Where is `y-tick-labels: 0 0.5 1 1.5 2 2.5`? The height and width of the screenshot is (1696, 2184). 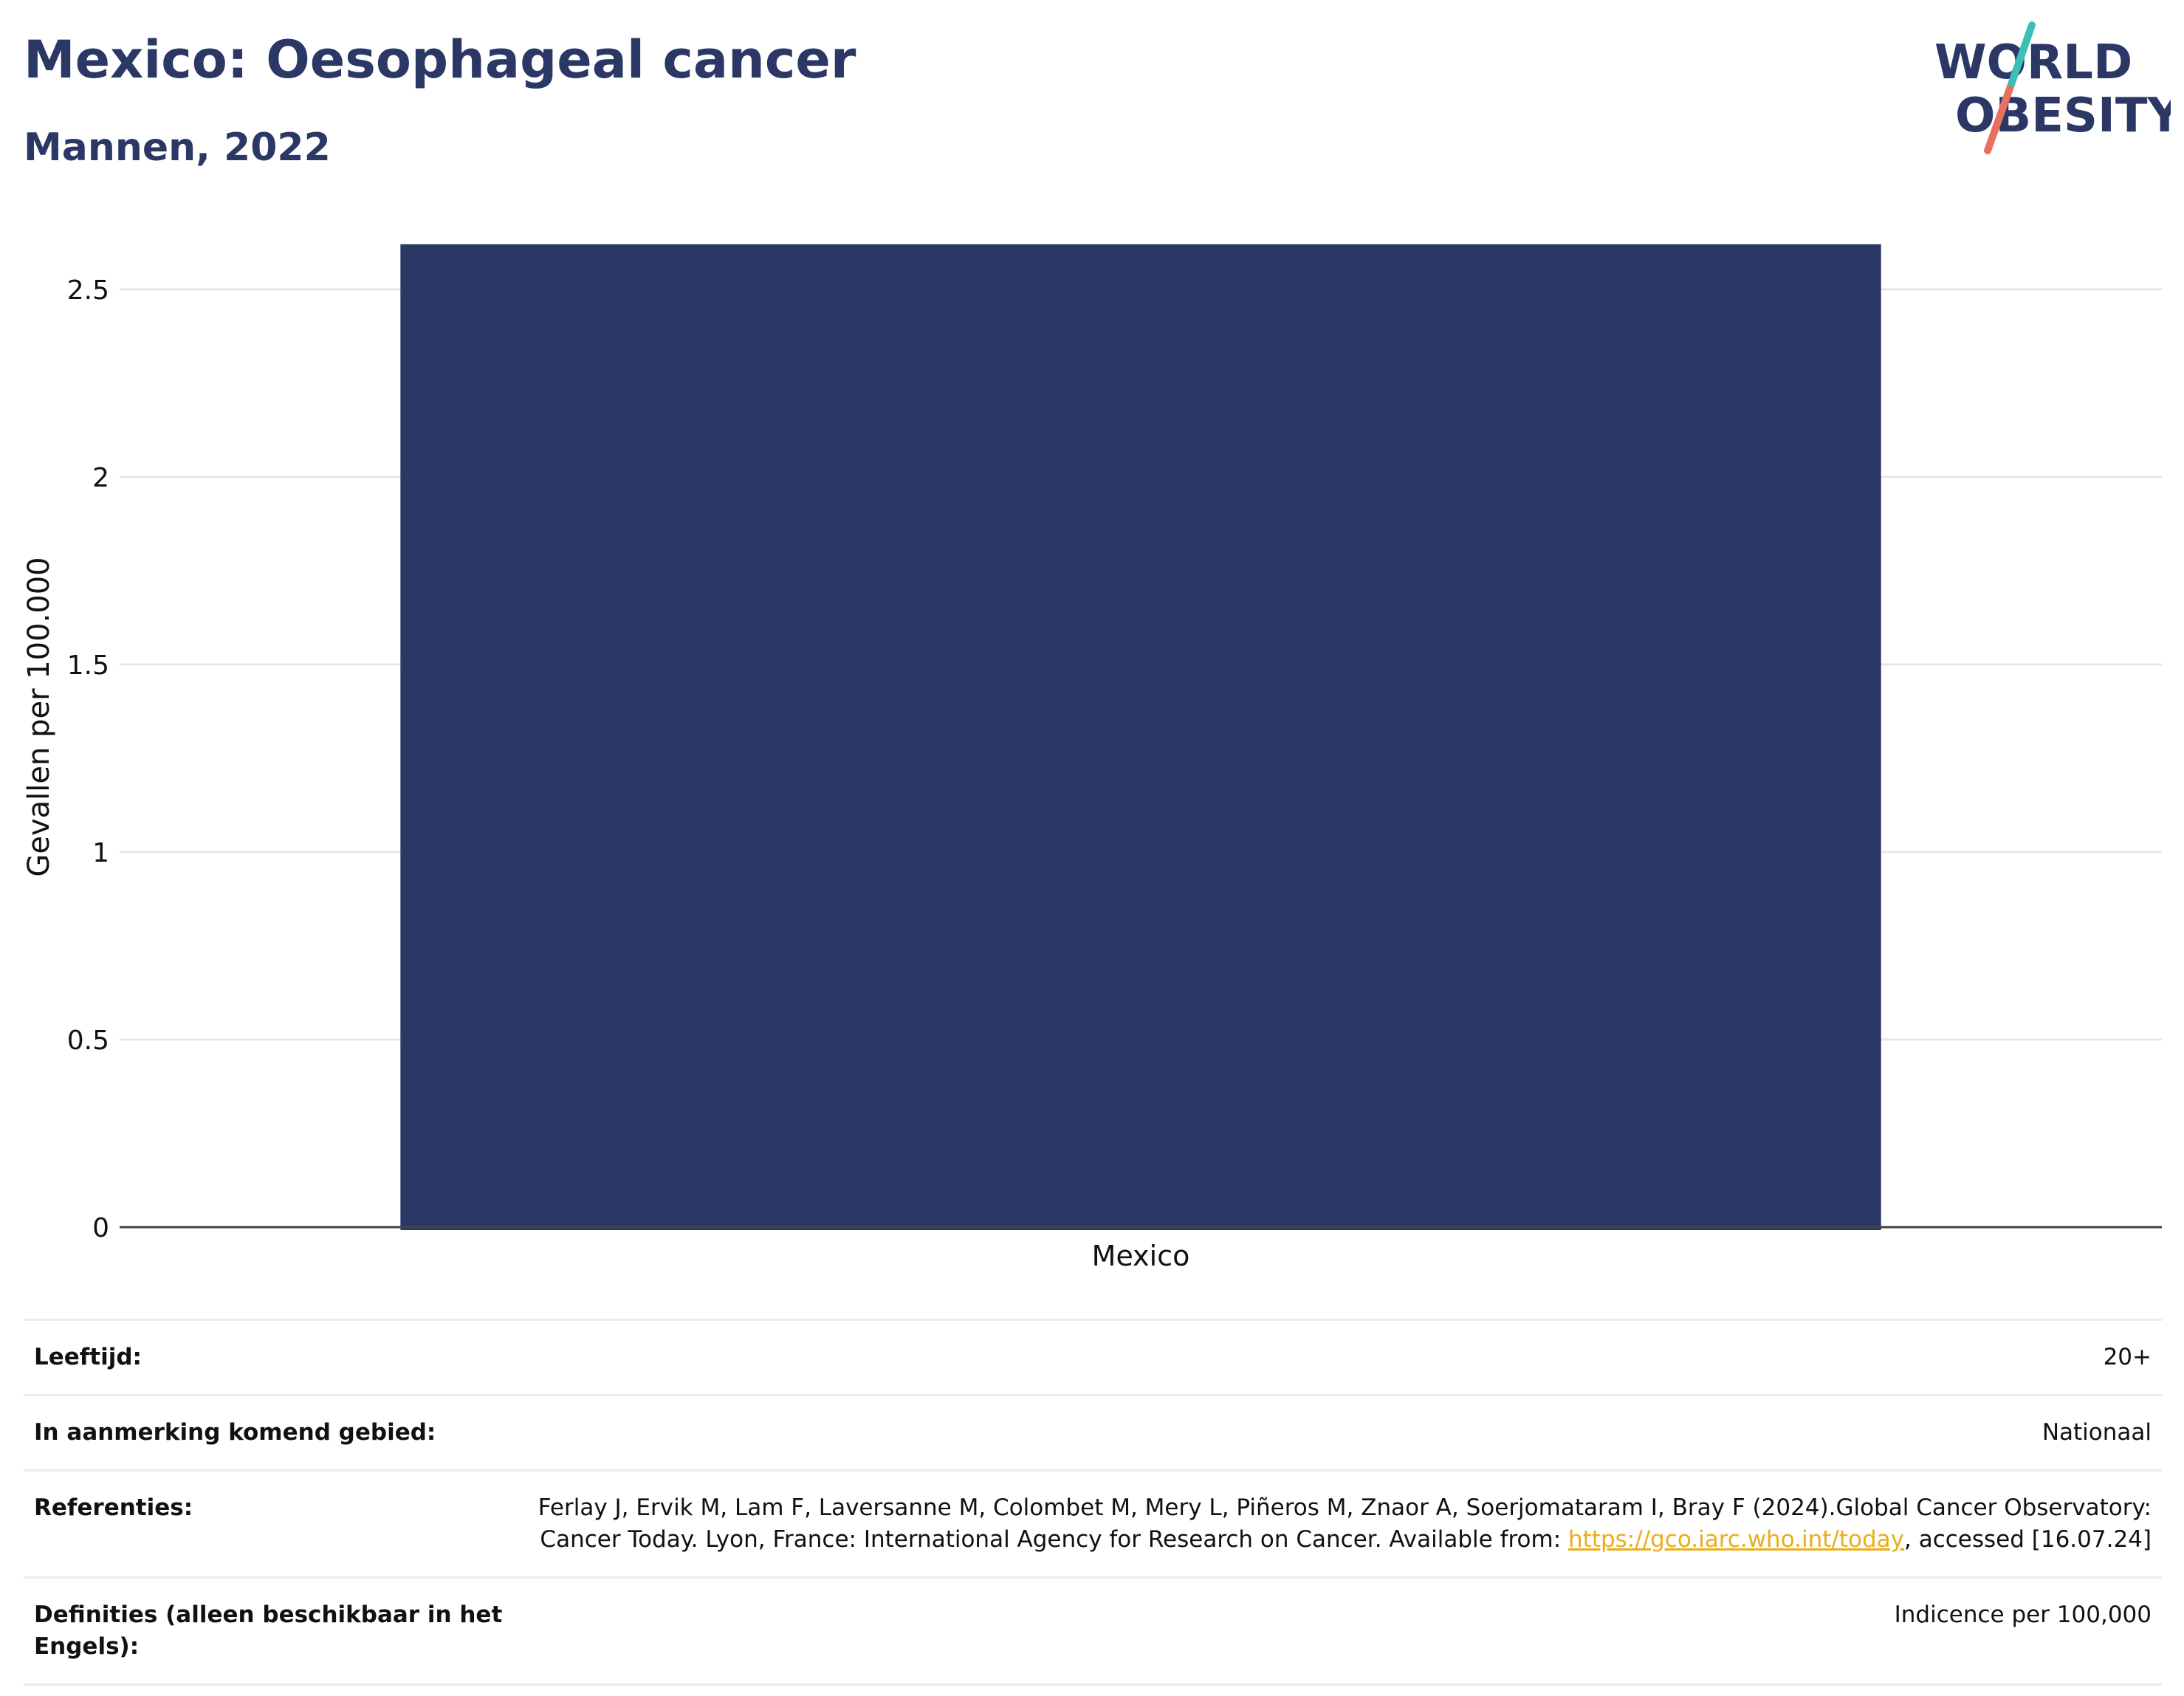
y-tick-labels: 0 0.5 1 1.5 2 2.5 is located at coordinates (88, 759).